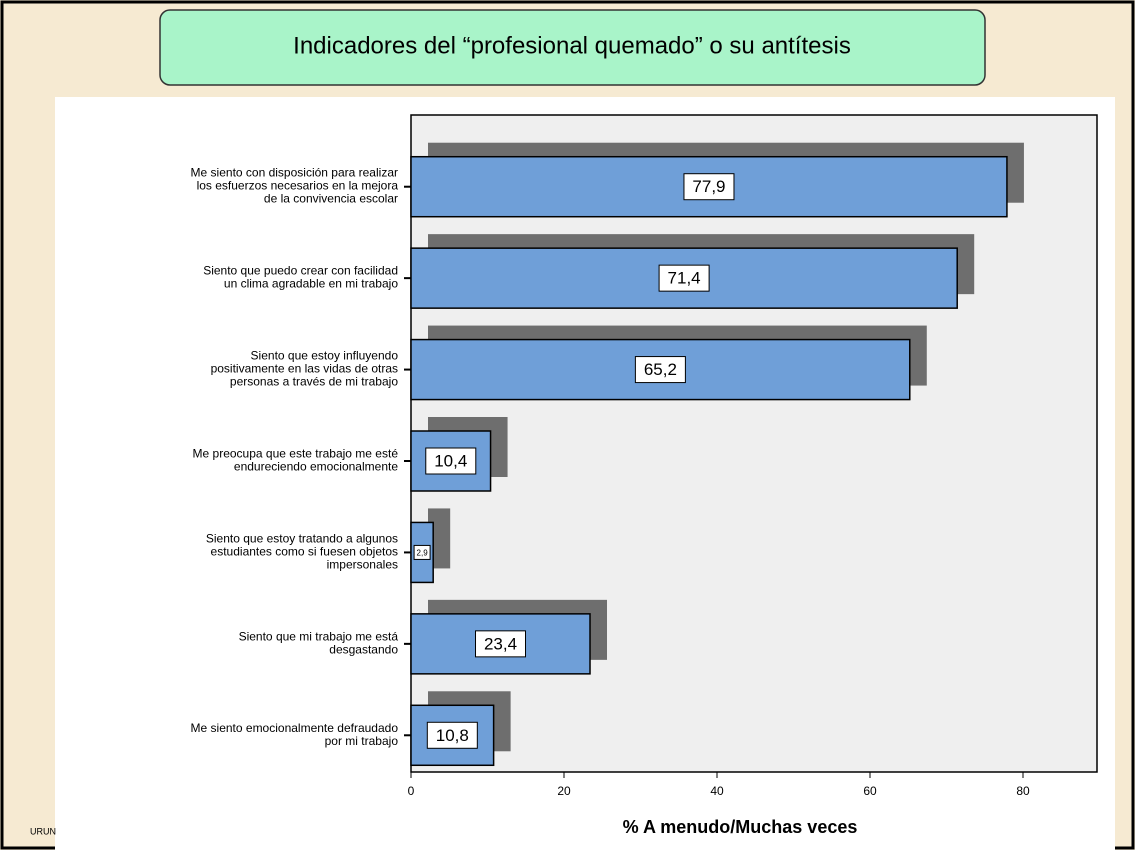  I want to click on x-tick-label: 80, so click(1023, 791).